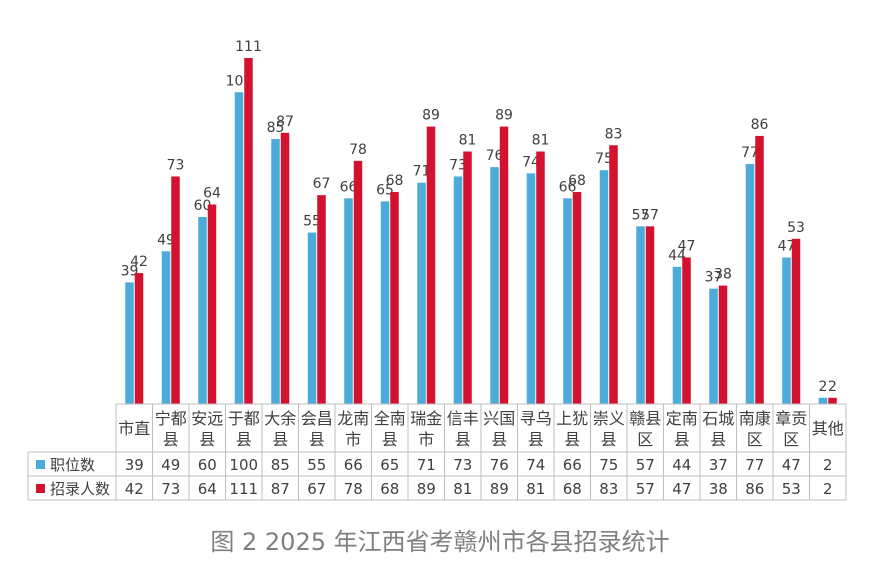 The image size is (880, 570). I want to click on data-label-positions-0: 39, so click(130, 271).